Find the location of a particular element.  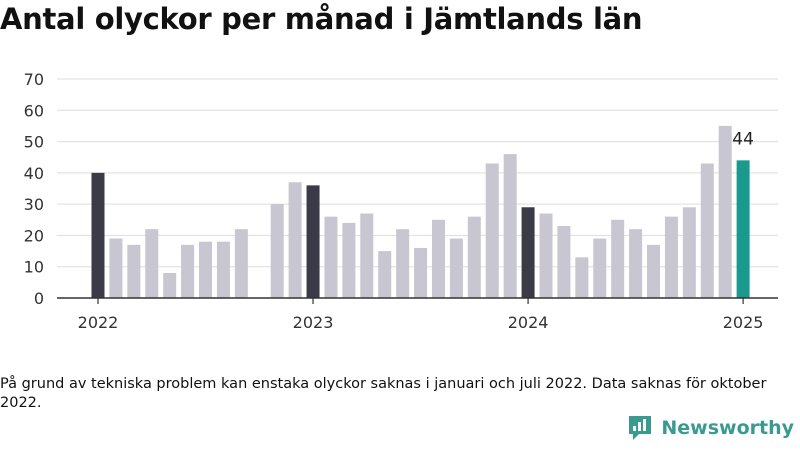

brand-name: Newsworthy is located at coordinates (727, 428).